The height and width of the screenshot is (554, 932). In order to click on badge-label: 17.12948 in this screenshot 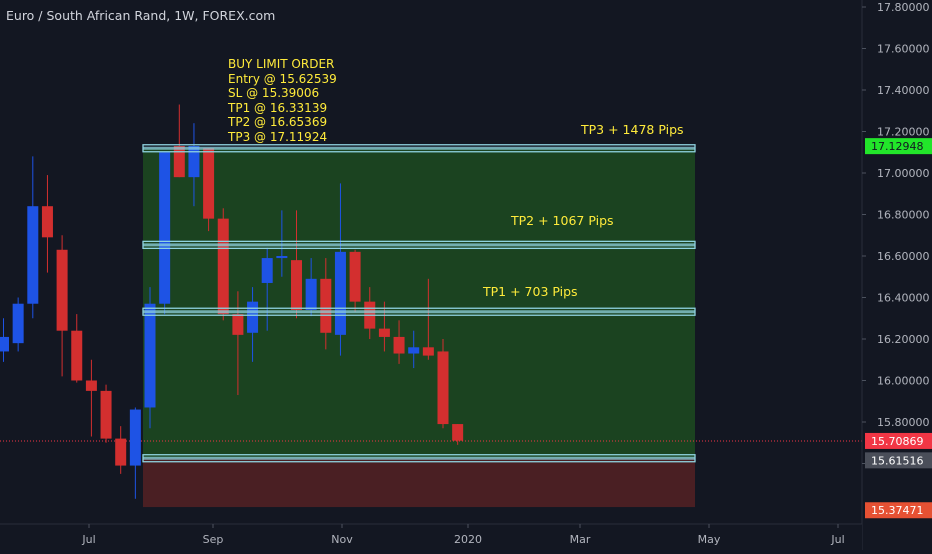, I will do `click(897, 146)`.